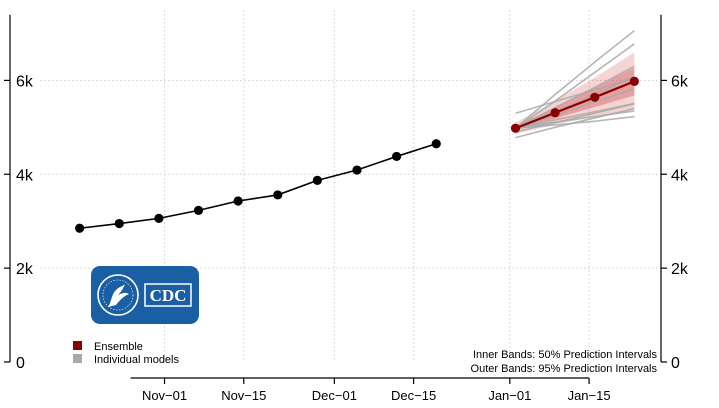 This screenshot has width=719, height=408. I want to click on cdc-wordmark: CDC, so click(168, 295).